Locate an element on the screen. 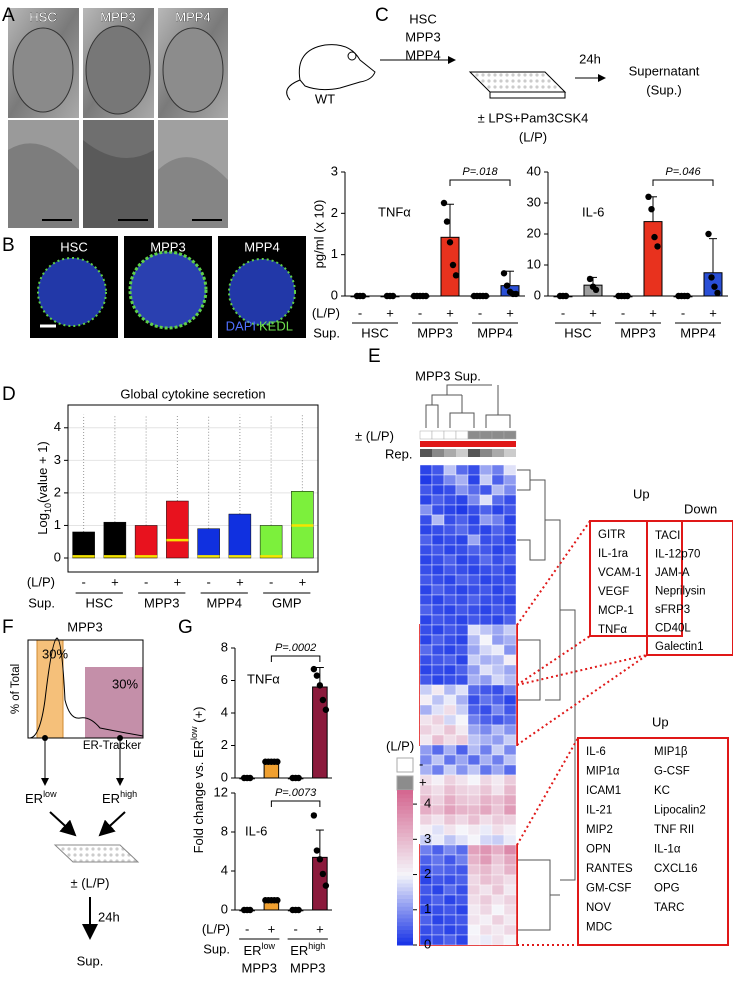 This screenshot has width=733, height=981. p-value: P=.046 is located at coordinates (683, 172).